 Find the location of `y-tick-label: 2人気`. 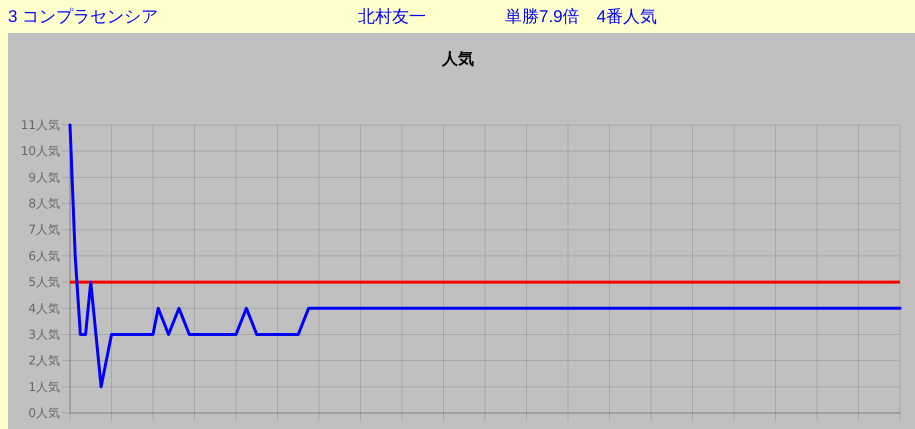

y-tick-label: 2人気 is located at coordinates (44, 361).